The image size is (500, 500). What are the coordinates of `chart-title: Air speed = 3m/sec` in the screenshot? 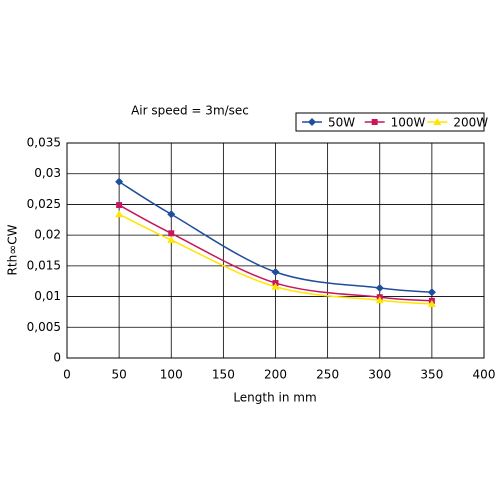 It's located at (190, 111).